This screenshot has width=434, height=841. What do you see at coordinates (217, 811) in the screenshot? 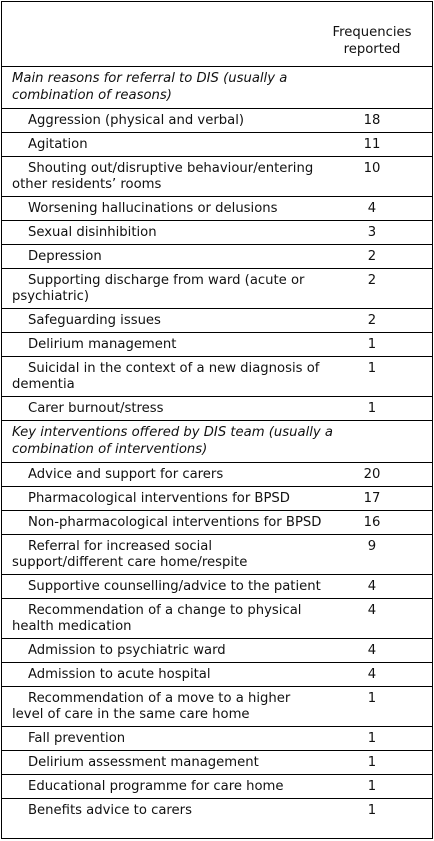
I see `table-row: Benefits advice to carers 1` at bounding box center [217, 811].